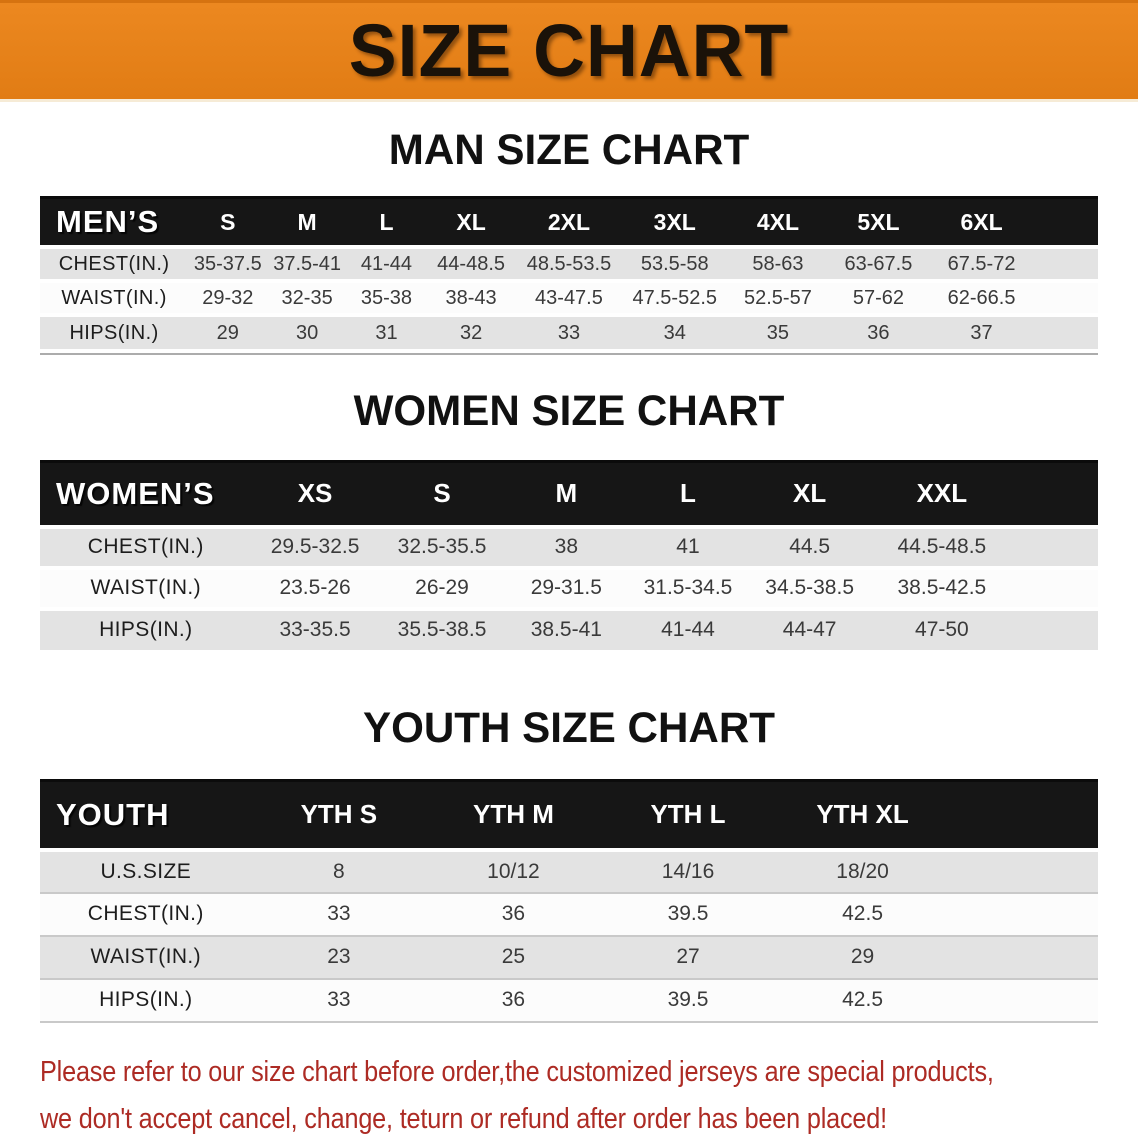  I want to click on size-value: 47.5-52.5, so click(674, 297).